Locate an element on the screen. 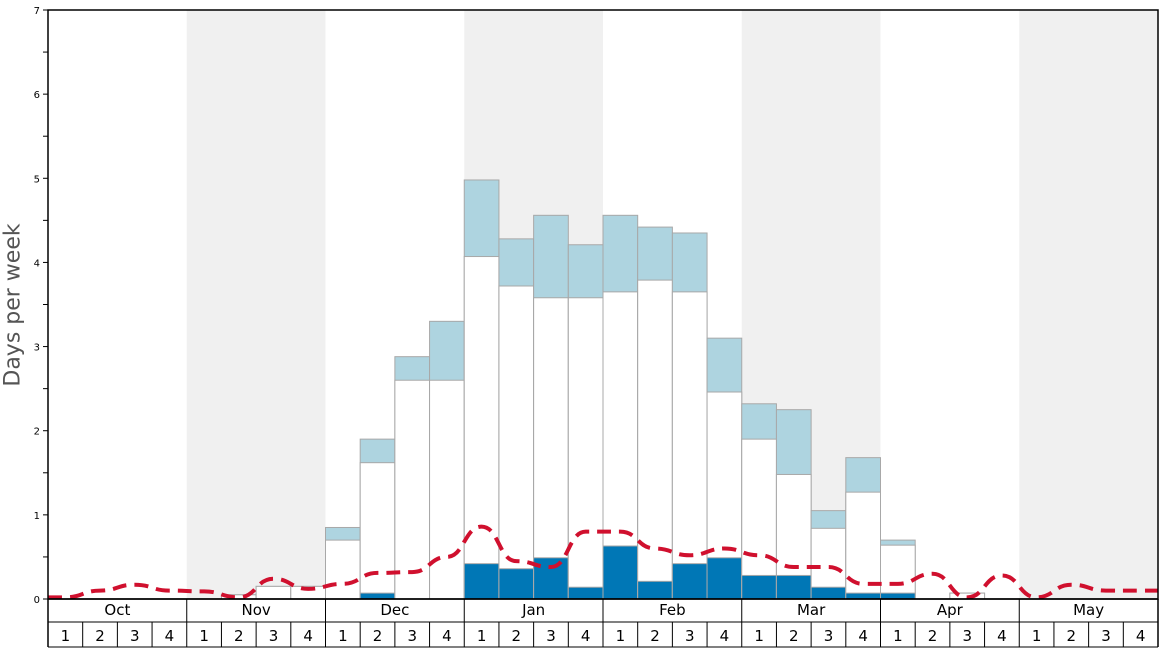 This screenshot has width=1168, height=648. month-label: Dec is located at coordinates (394, 610).